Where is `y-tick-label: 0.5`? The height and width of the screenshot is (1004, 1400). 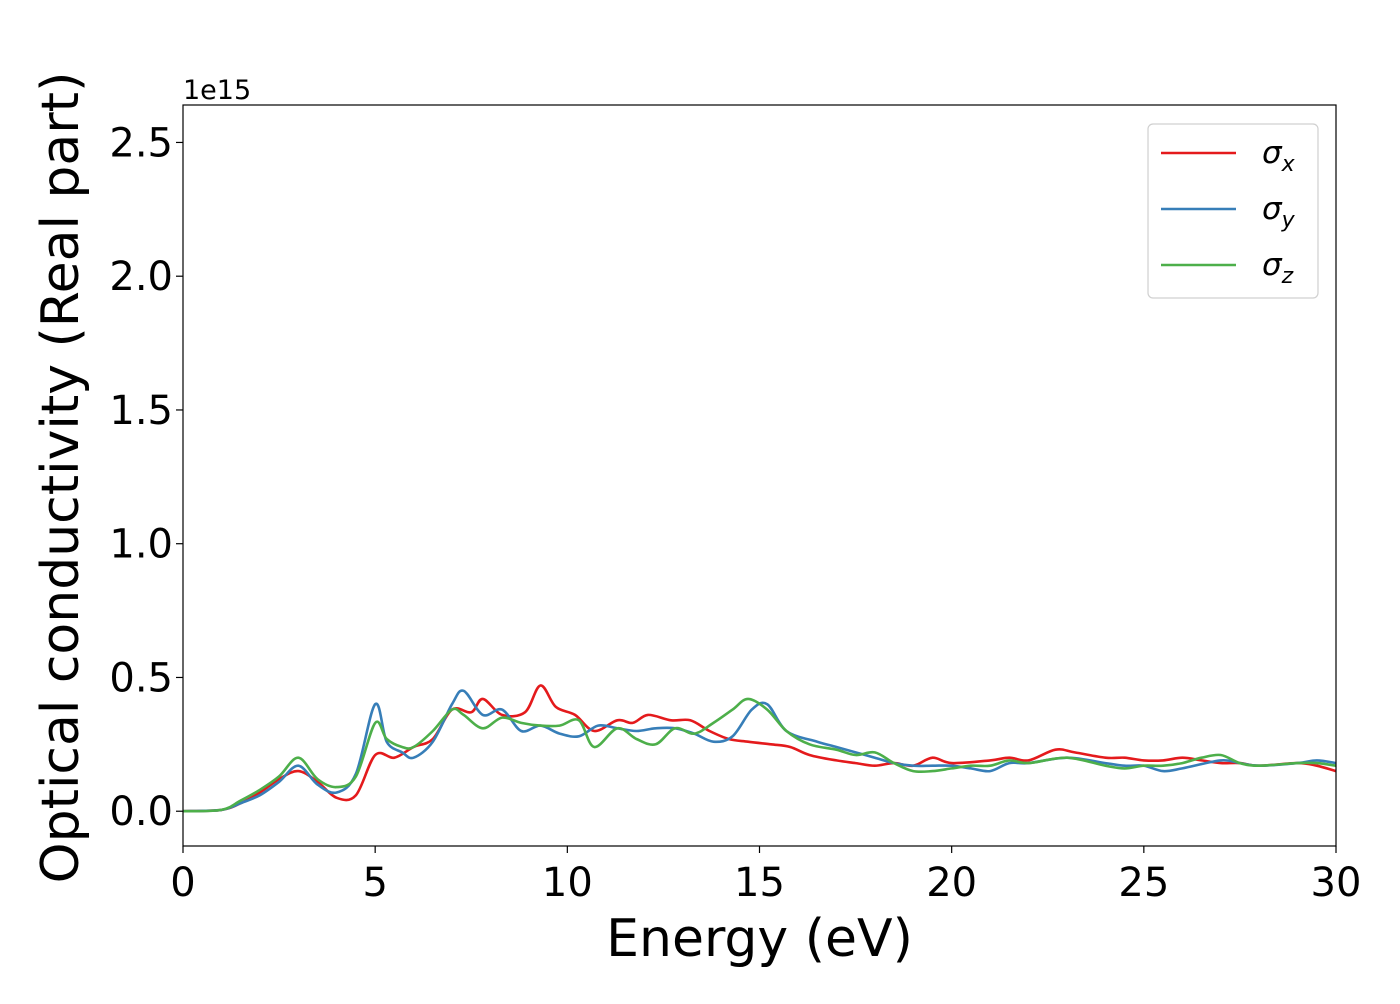 y-tick-label: 0.5 is located at coordinates (141, 678).